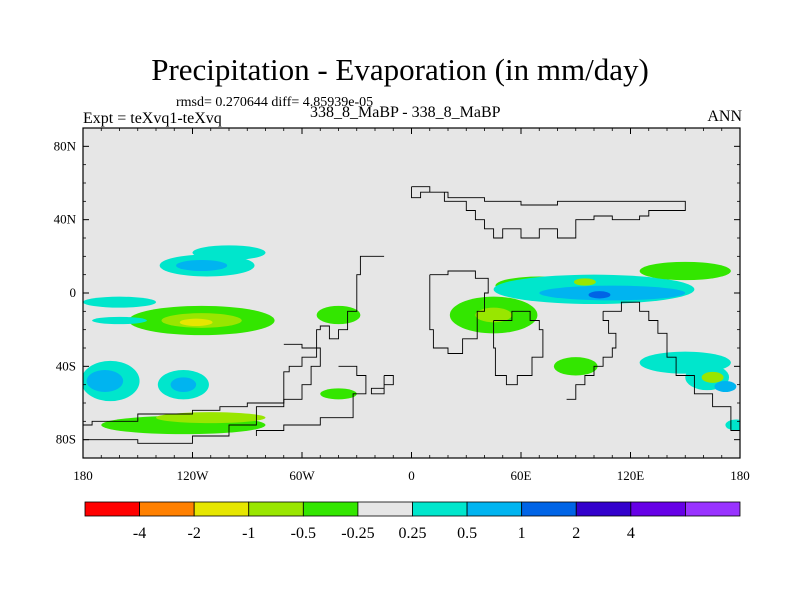 Image resolution: width=800 pixels, height=600 pixels. I want to click on legend-label-1: -2, so click(194, 533).